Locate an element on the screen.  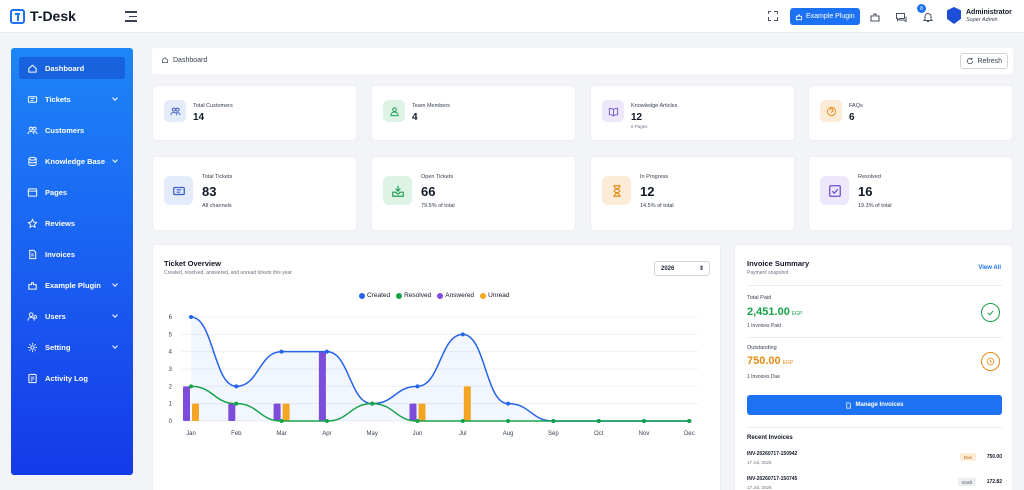
manage-invoices-button: Manage Invoices is located at coordinates (874, 405).